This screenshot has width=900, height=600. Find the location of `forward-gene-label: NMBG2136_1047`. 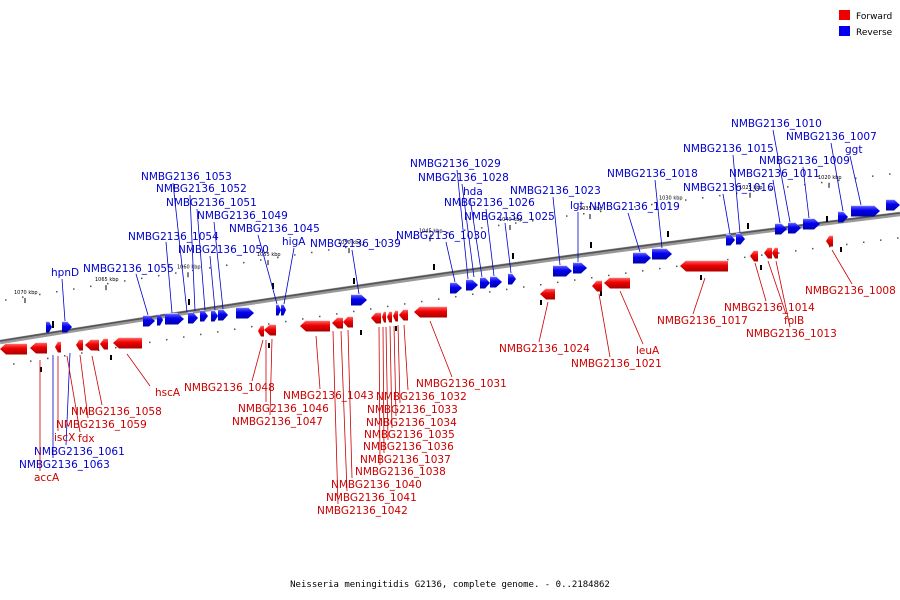

forward-gene-label: NMBG2136_1047 is located at coordinates (277, 422).